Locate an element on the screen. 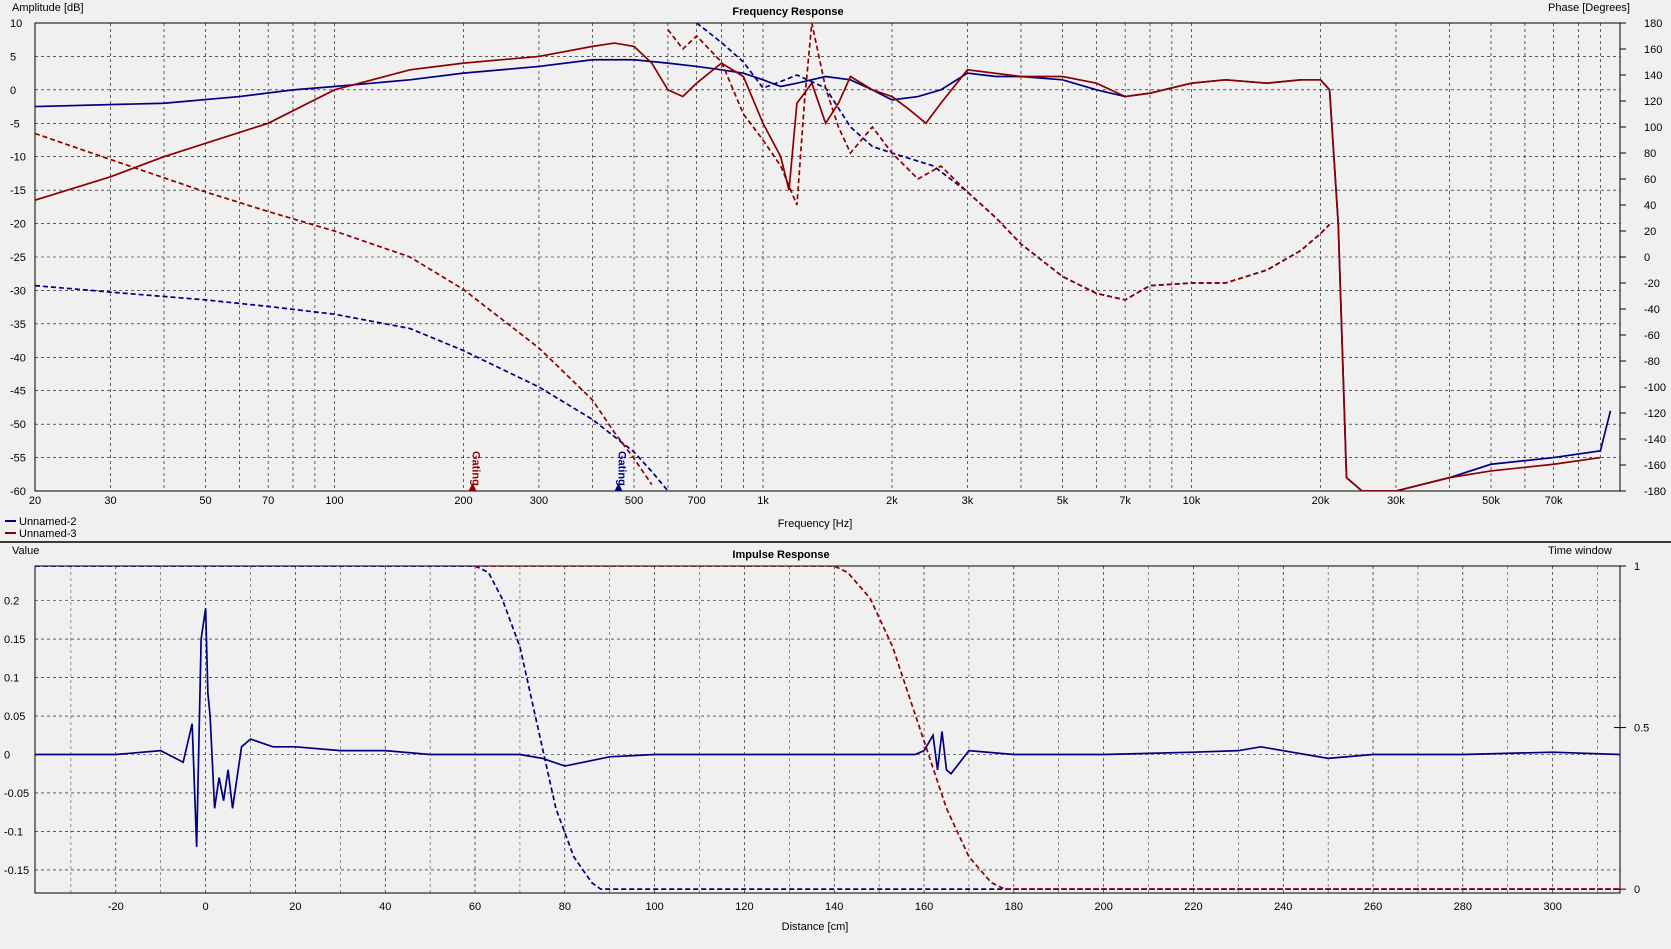 The height and width of the screenshot is (949, 1671). gating-label: Gating is located at coordinates (476, 468).